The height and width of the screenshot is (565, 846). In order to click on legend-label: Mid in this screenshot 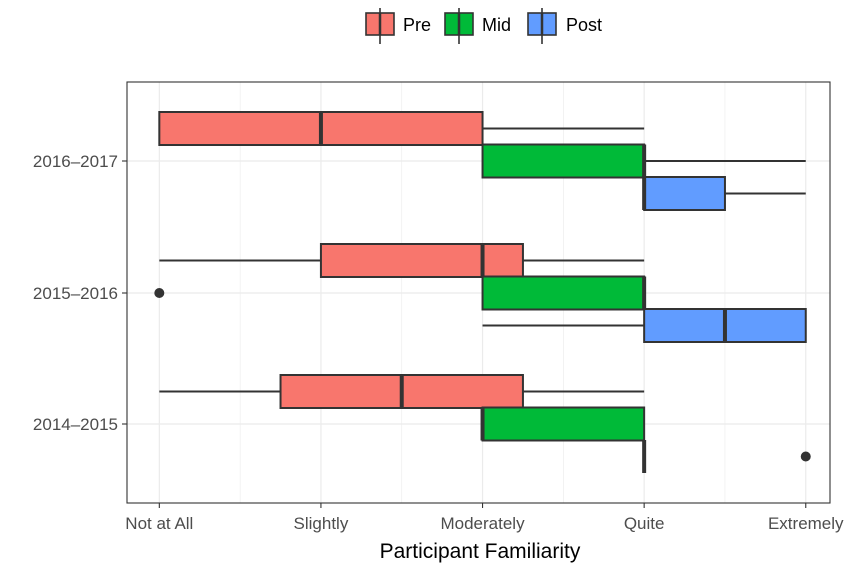, I will do `click(496, 25)`.